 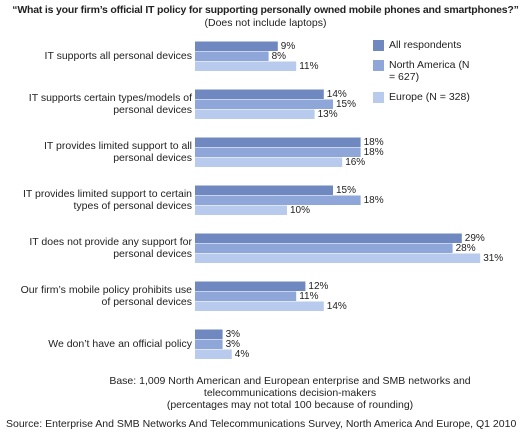 I want to click on value-label: 4%, so click(x=242, y=354).